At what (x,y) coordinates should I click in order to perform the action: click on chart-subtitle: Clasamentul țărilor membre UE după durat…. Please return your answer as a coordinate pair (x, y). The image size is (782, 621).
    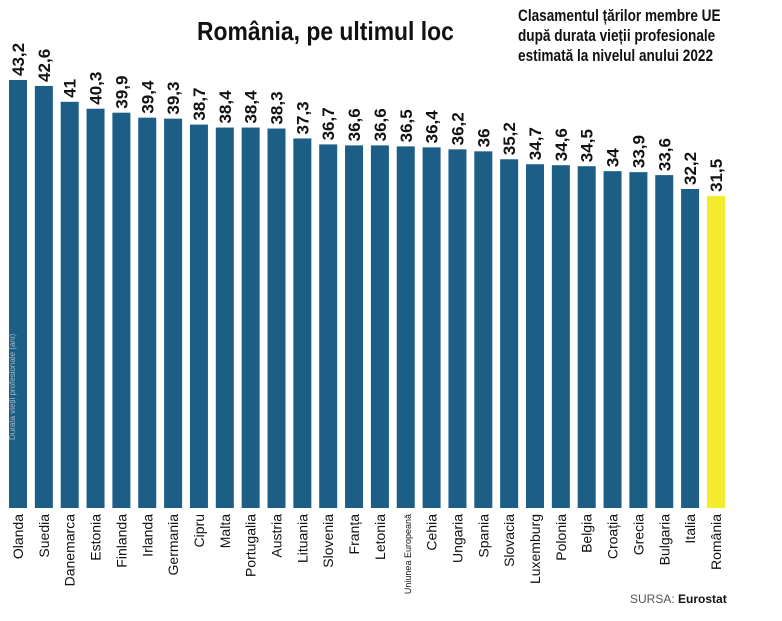
    Looking at the image, I should click on (619, 36).